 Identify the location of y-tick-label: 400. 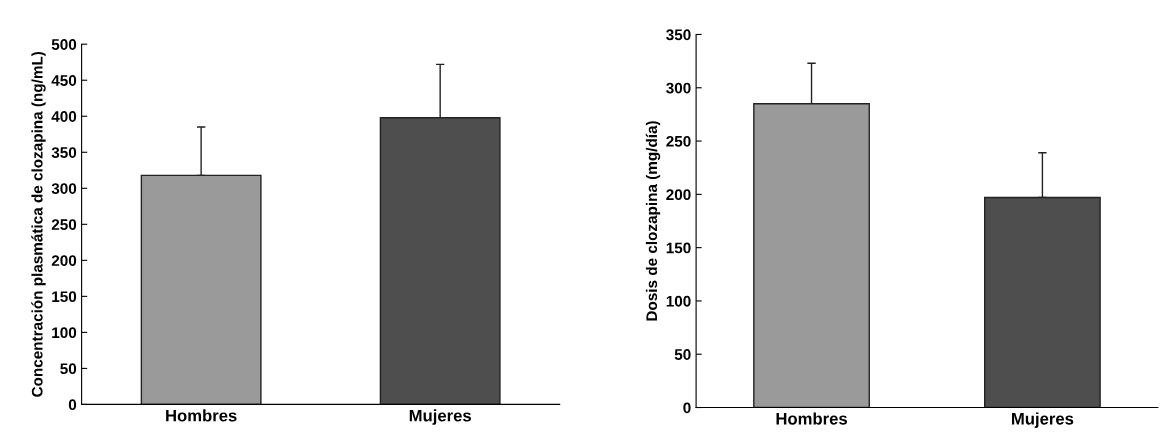
(64, 116).